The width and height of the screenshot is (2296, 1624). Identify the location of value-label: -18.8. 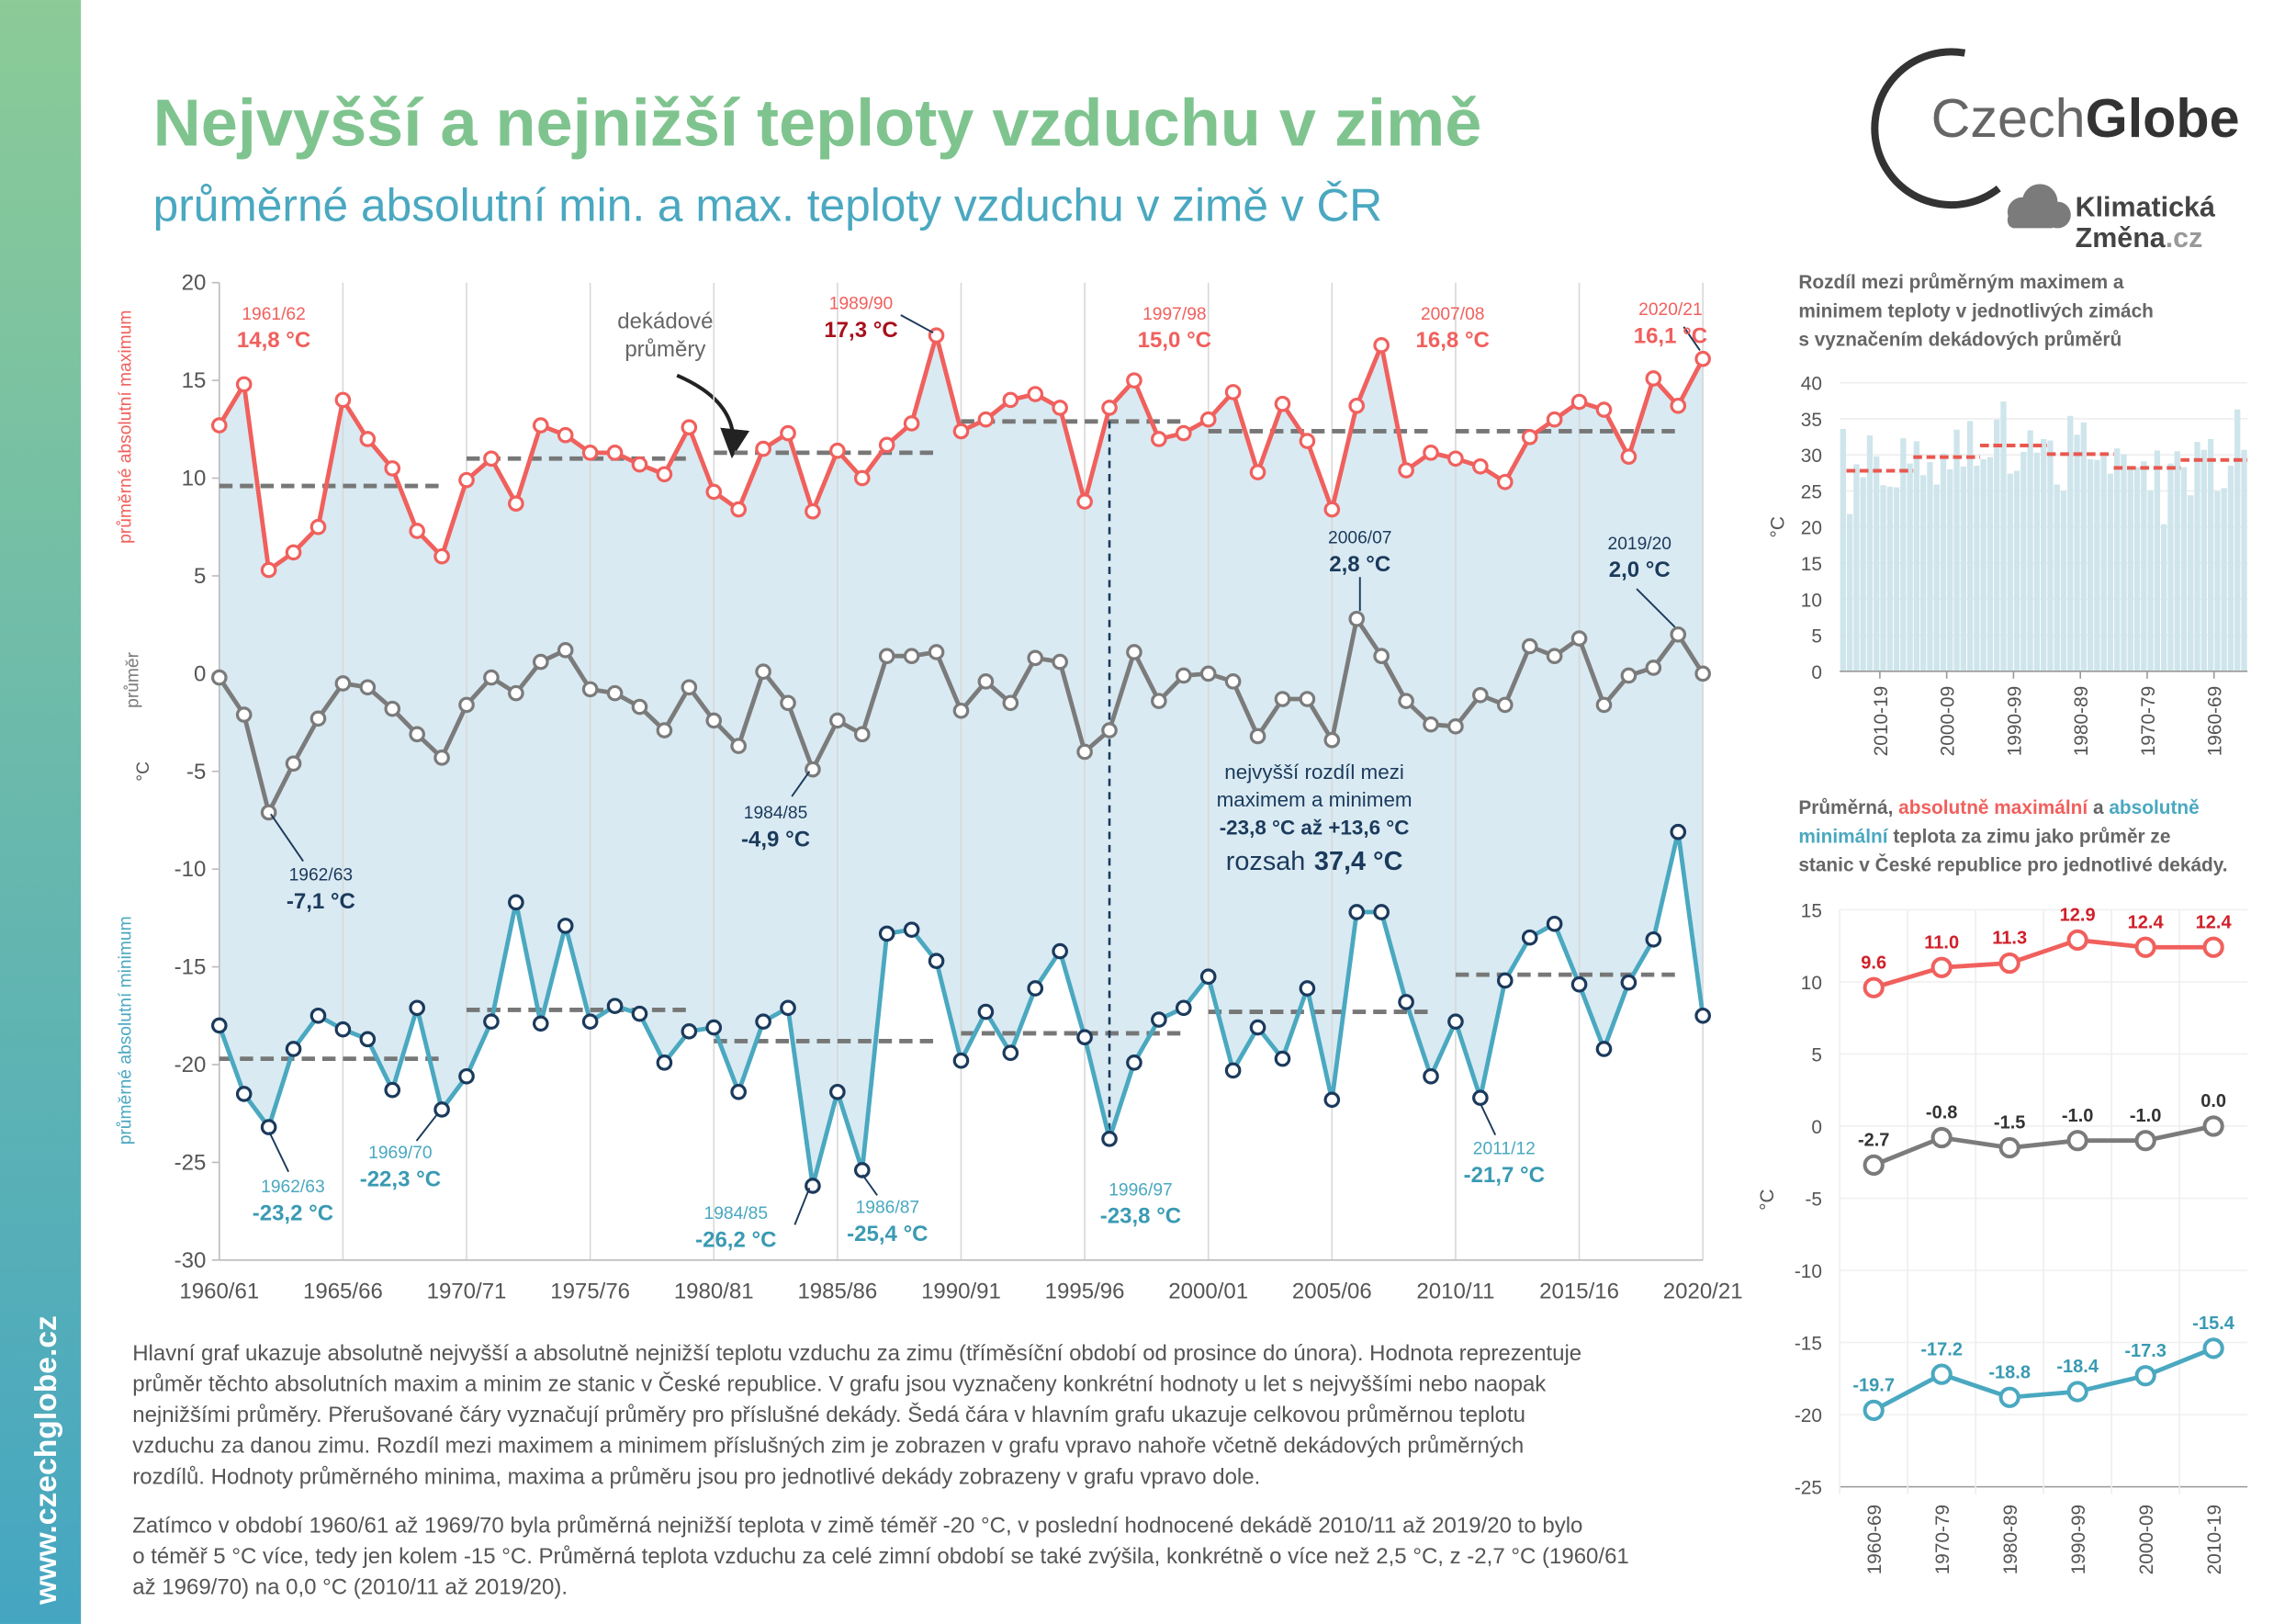
(2010, 1372).